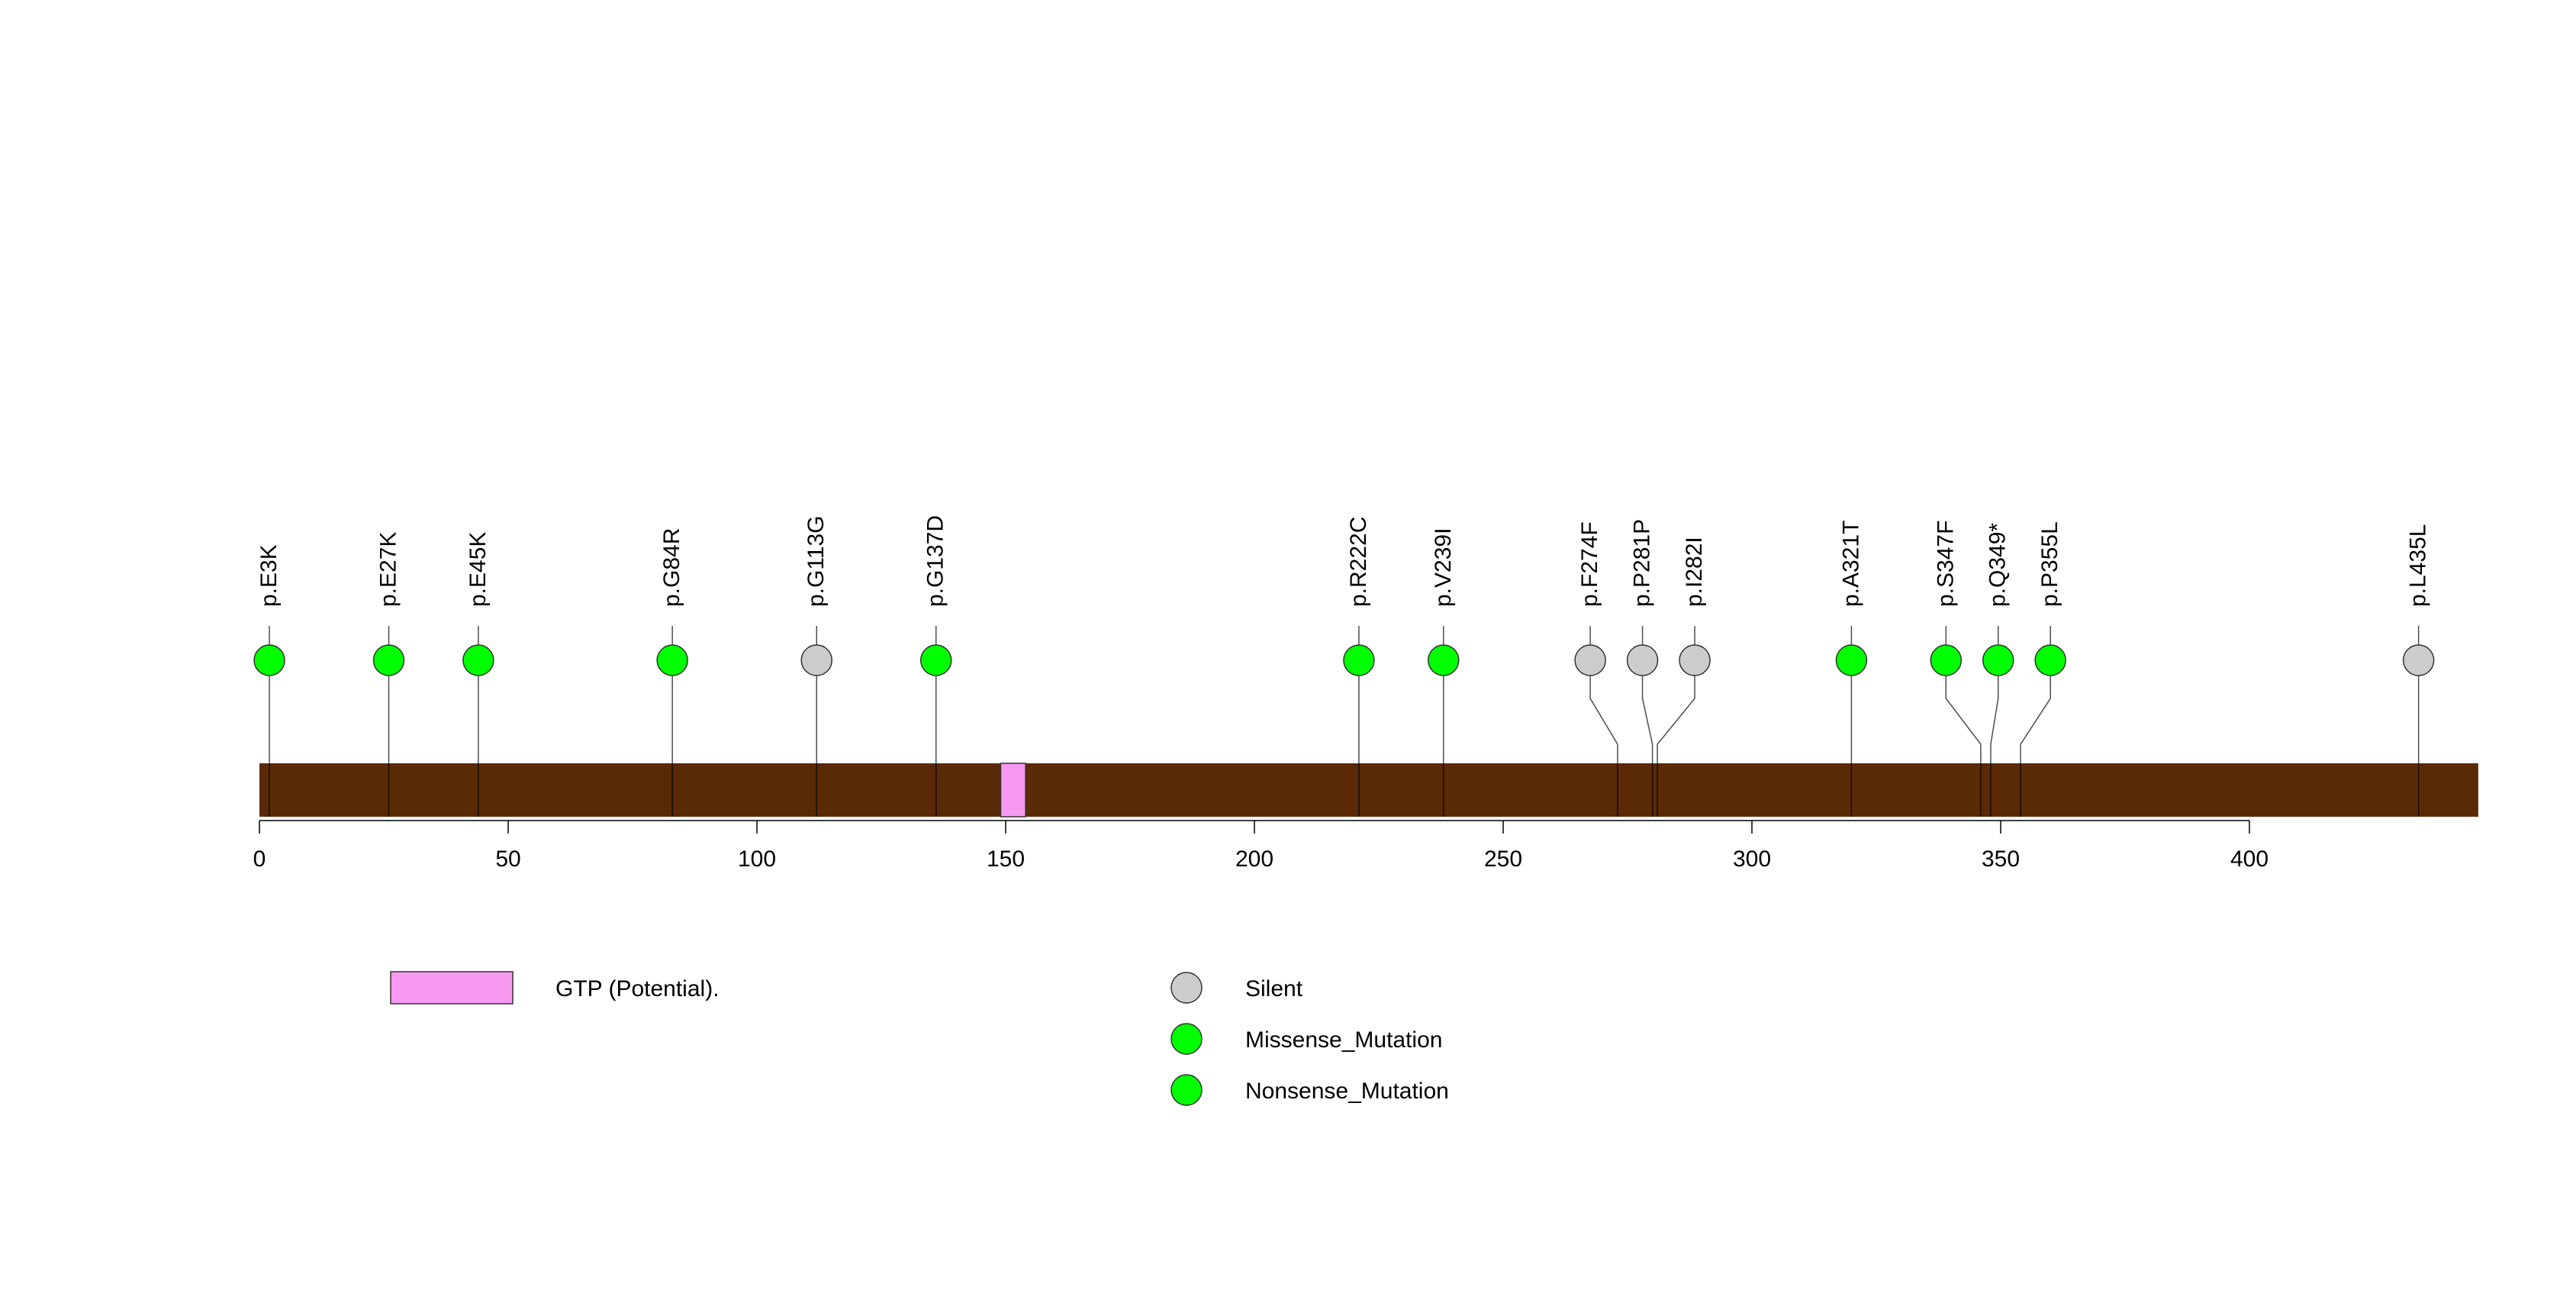 The height and width of the screenshot is (1290, 2576). Describe the element at coordinates (1945, 564) in the screenshot. I see `mutation-label: p.S347F` at that location.